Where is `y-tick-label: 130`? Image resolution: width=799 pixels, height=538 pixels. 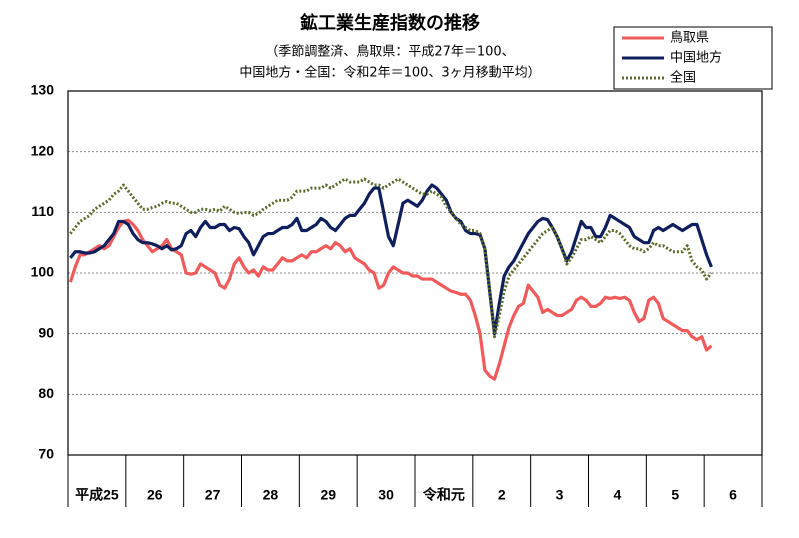
y-tick-label: 130 is located at coordinates (43, 90).